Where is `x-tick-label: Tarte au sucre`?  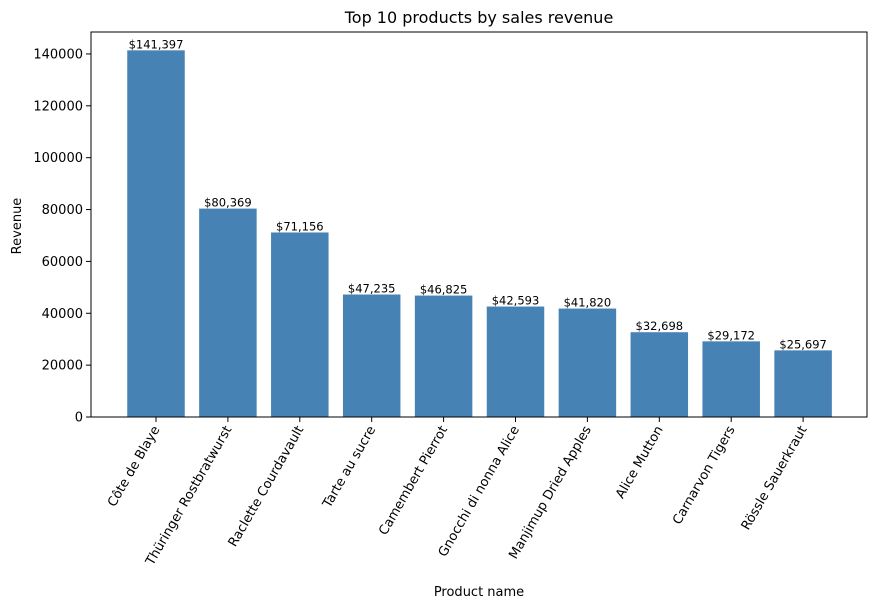 x-tick-label: Tarte au sucre is located at coordinates (349, 468).